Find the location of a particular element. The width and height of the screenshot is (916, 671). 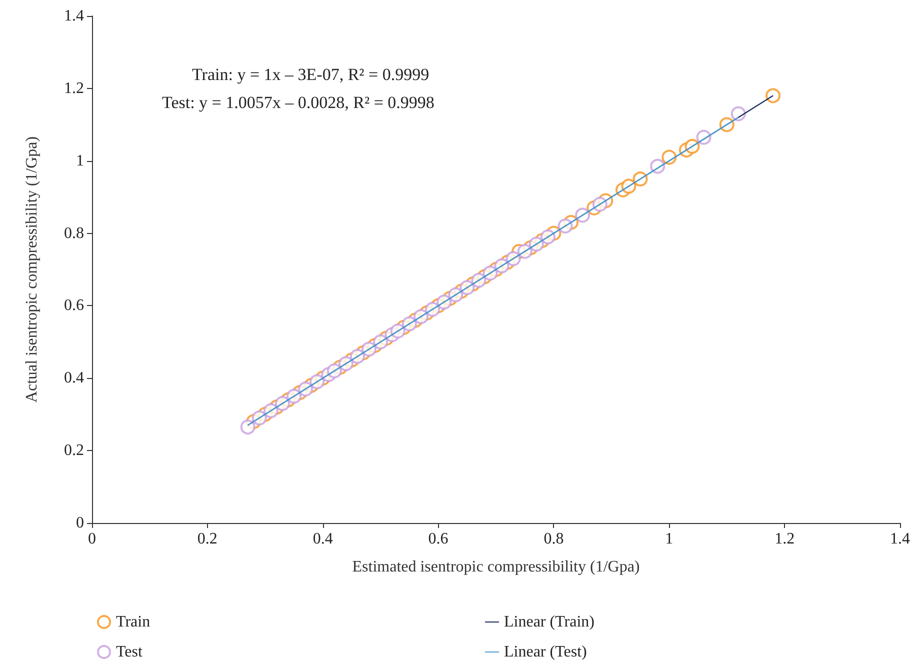

legend-label: Linear (Train) is located at coordinates (549, 622).